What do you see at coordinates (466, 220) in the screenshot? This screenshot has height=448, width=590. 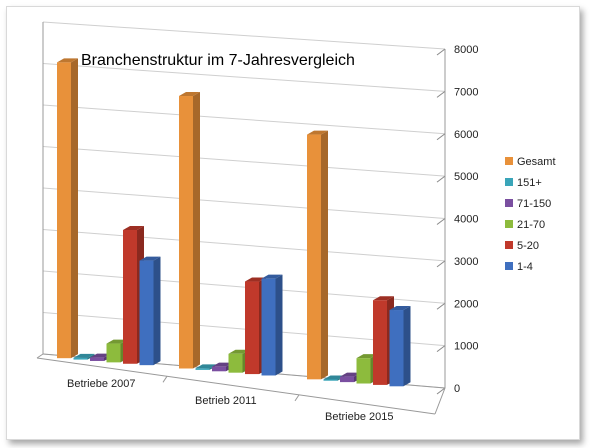 I see `y-tick-label: 4000` at bounding box center [466, 220].